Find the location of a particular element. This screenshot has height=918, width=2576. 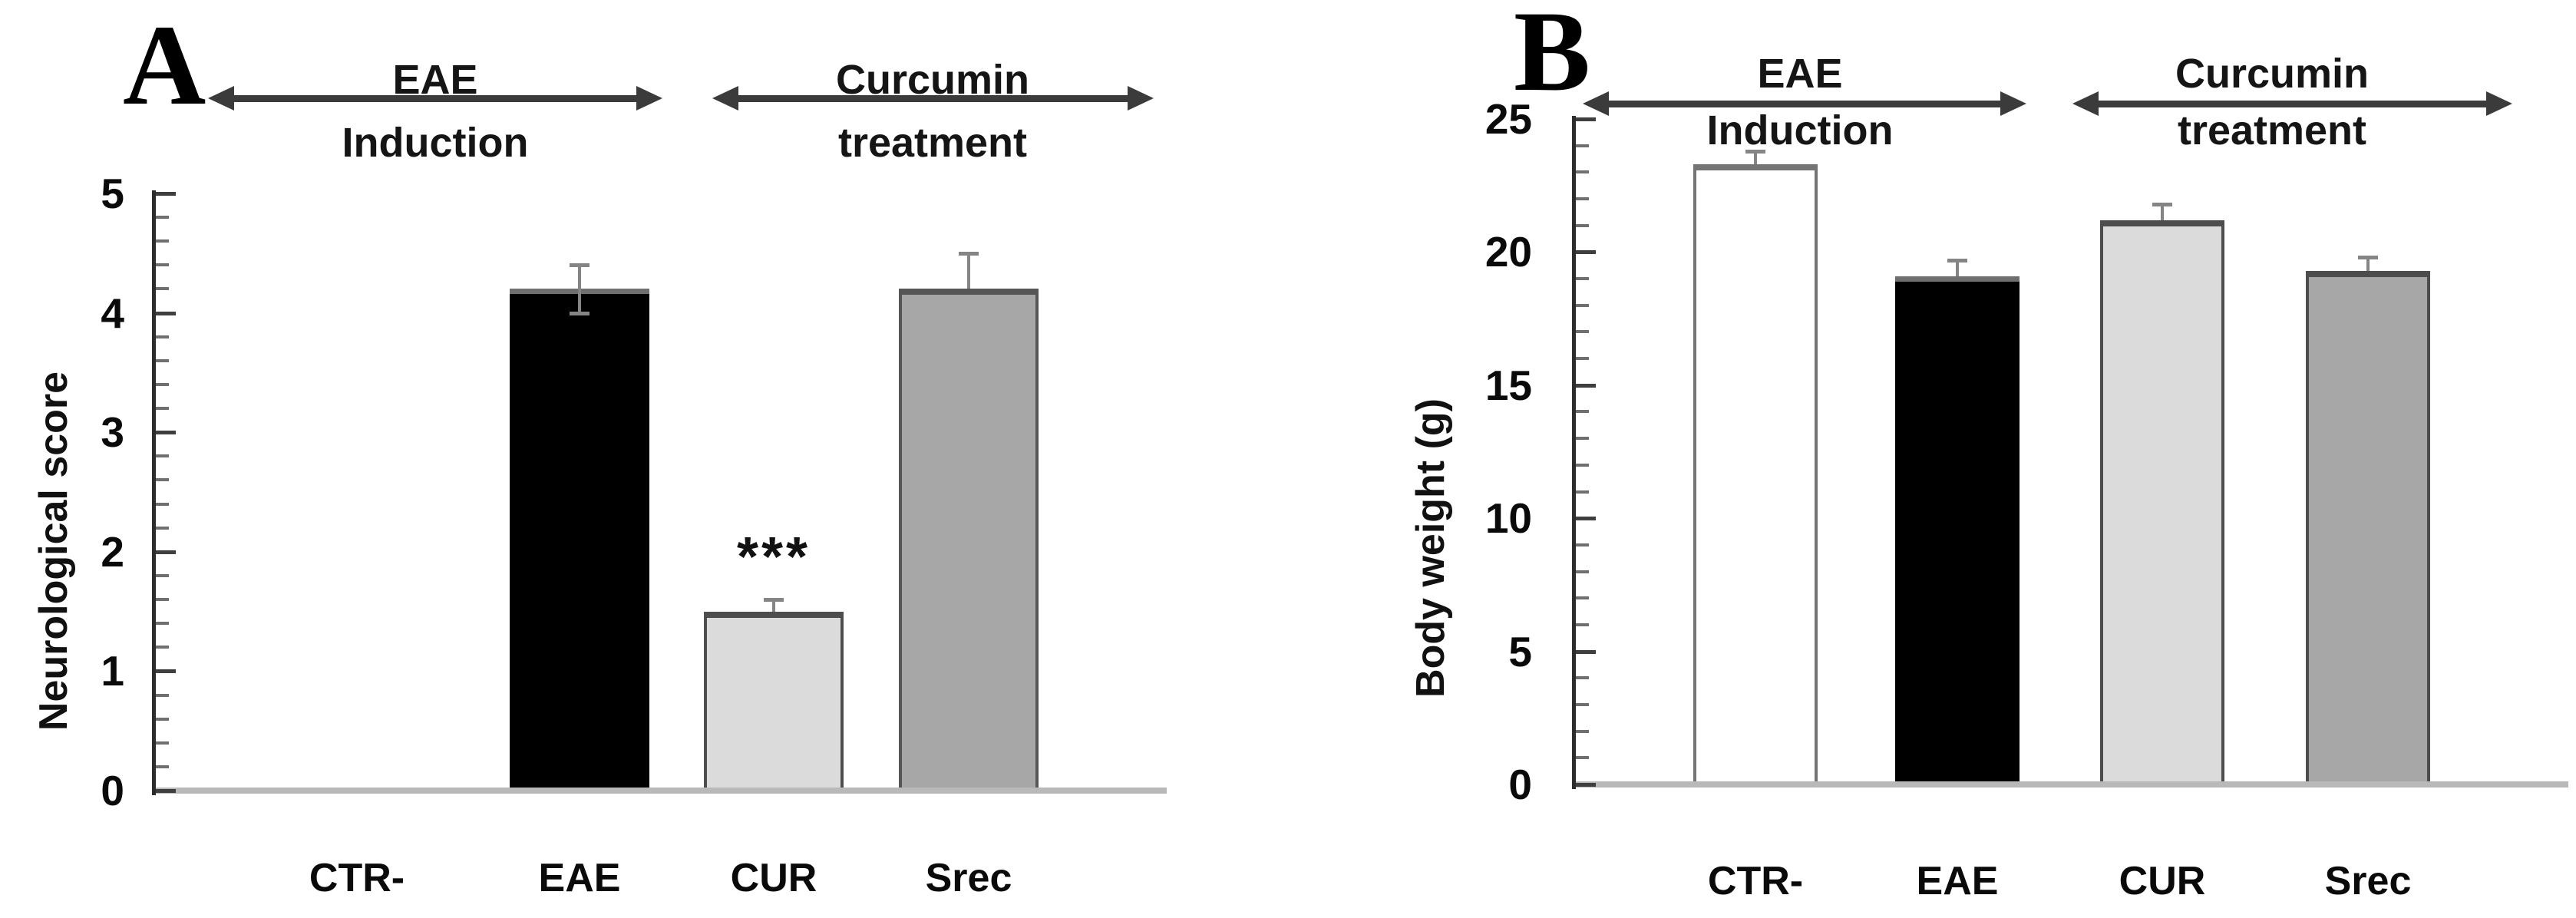

y-axis-tick-label: 3 is located at coordinates (112, 433).